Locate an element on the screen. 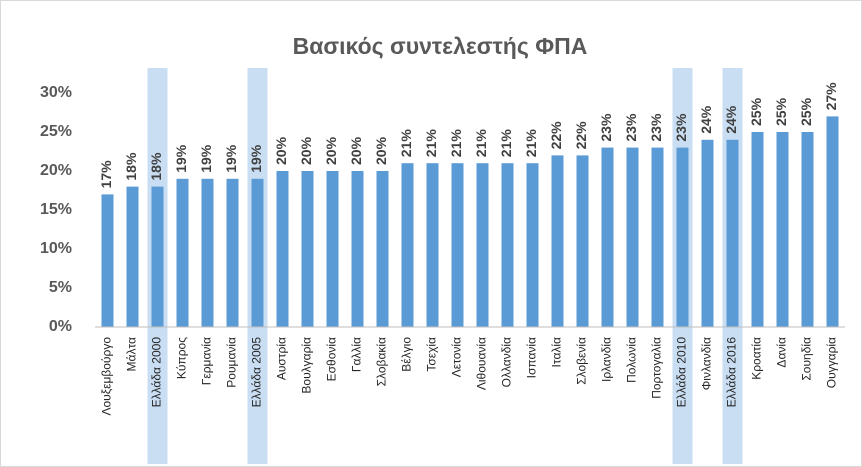  x-tick-label: Μάλτα is located at coordinates (132, 354).